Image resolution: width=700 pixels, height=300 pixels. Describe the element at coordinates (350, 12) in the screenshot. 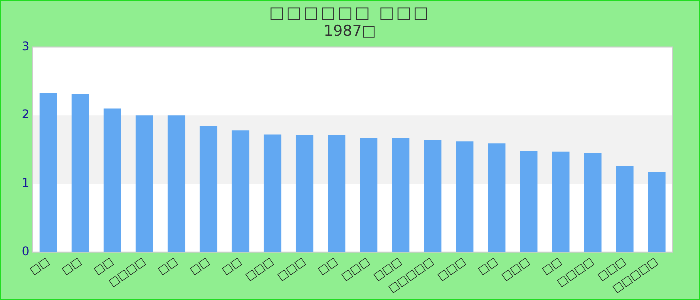

I see `chart-title: □□□□□□ □□□` at that location.